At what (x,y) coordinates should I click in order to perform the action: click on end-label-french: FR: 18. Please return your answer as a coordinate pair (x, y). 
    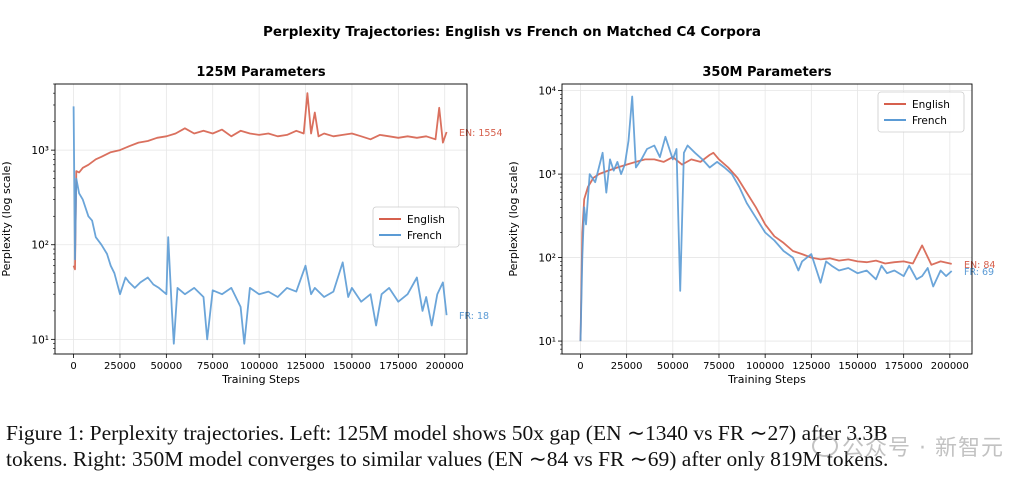
    Looking at the image, I should click on (474, 316).